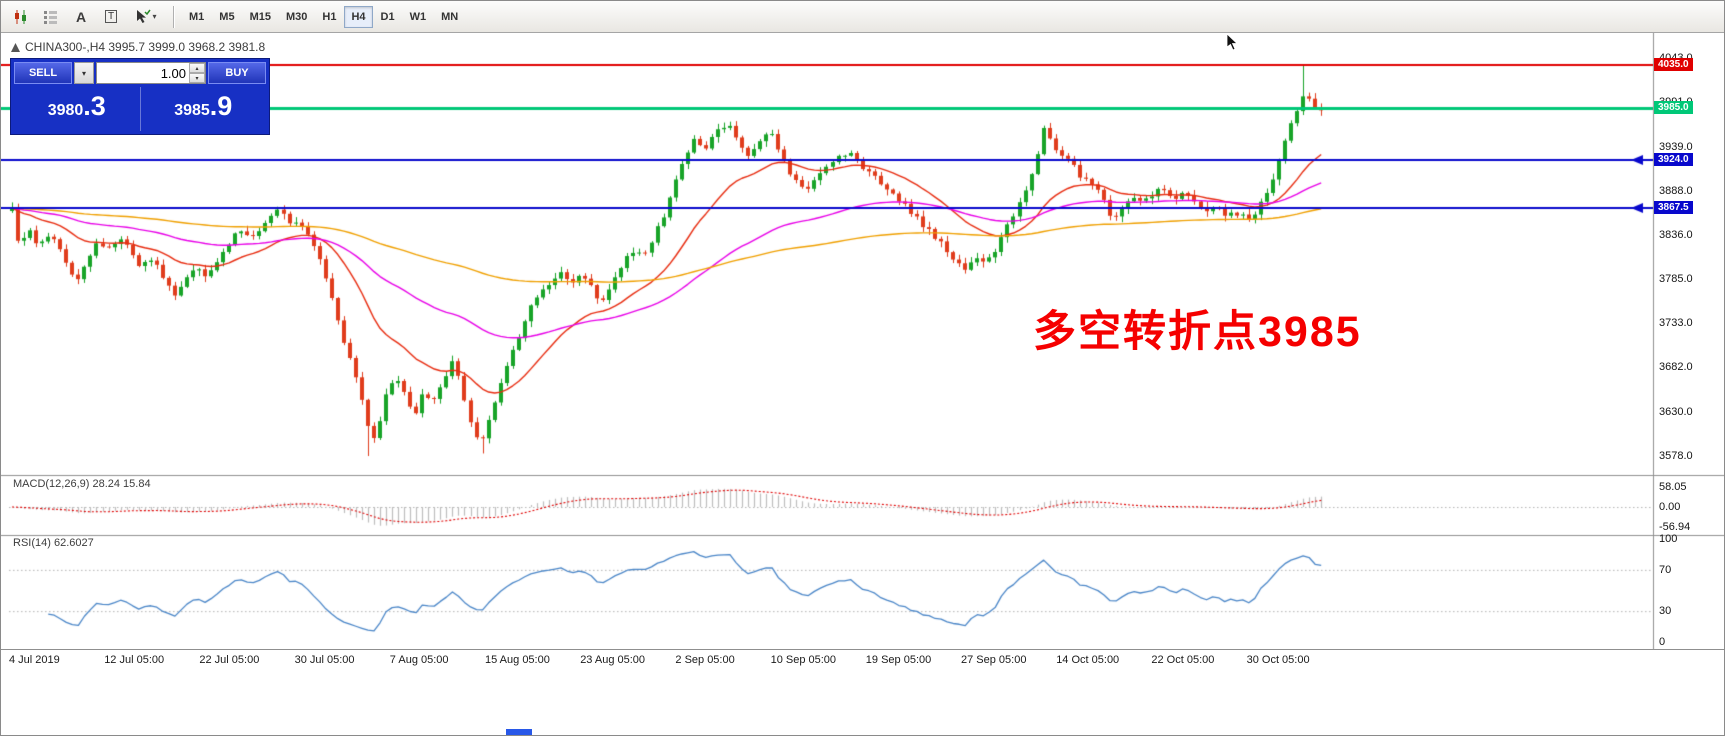  Describe the element at coordinates (517, 660) in the screenshot. I see `time-axis-label: 15 Aug 05:00` at that location.